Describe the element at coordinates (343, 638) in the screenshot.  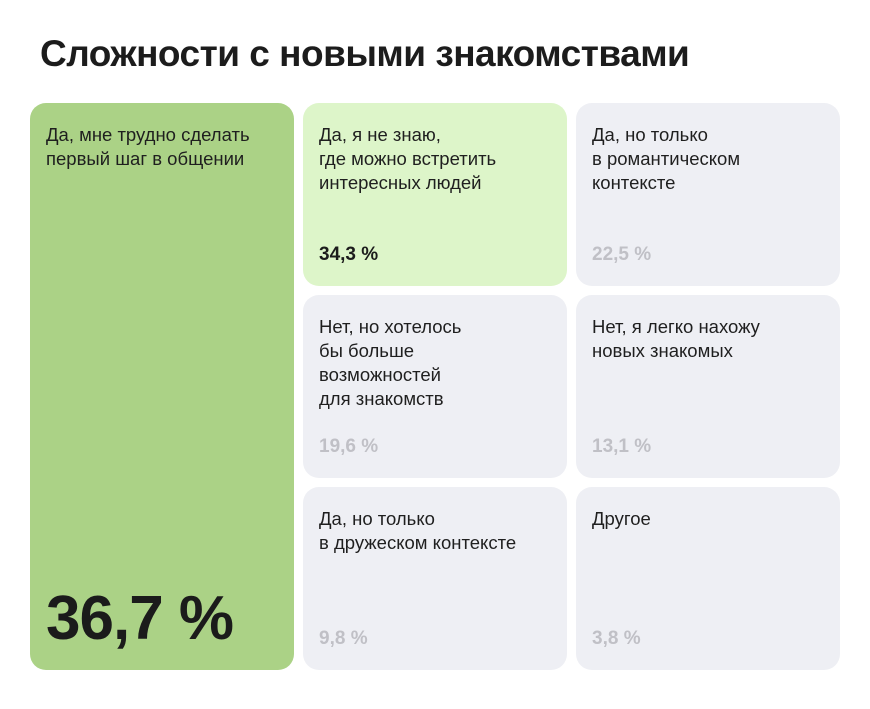
I see `tile-value: 9,8 %` at that location.